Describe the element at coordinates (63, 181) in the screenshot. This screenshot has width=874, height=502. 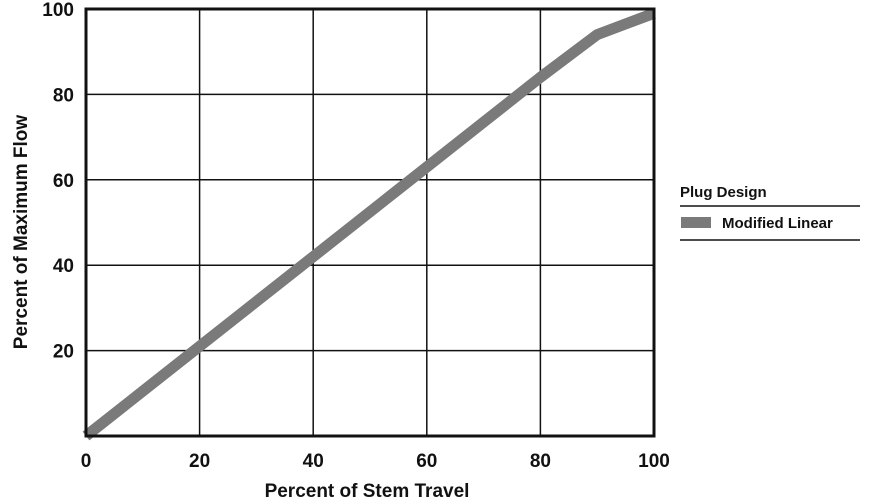
I see `y-tick-label-60: 60` at that location.